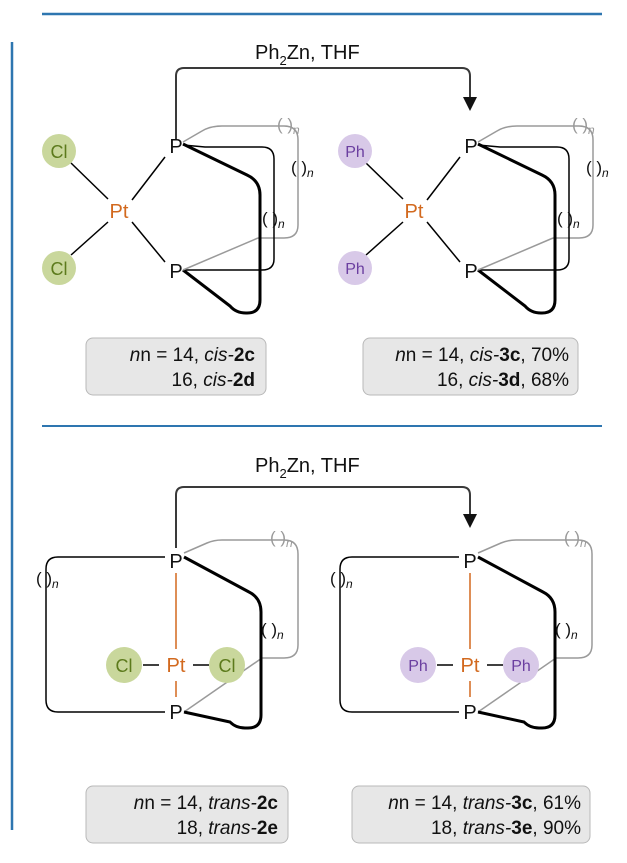 This screenshot has width=627, height=863. Describe the element at coordinates (506, 828) in the screenshot. I see `svg-text: 18, trans-3e, 90%` at that location.